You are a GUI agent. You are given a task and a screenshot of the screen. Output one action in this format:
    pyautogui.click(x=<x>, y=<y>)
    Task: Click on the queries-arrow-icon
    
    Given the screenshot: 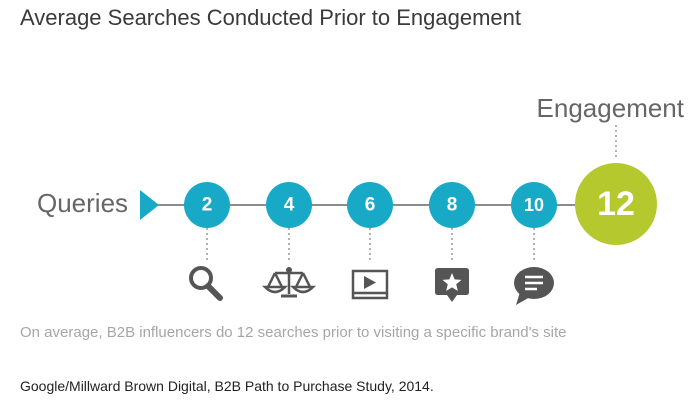 What is the action you would take?
    pyautogui.click(x=149, y=205)
    